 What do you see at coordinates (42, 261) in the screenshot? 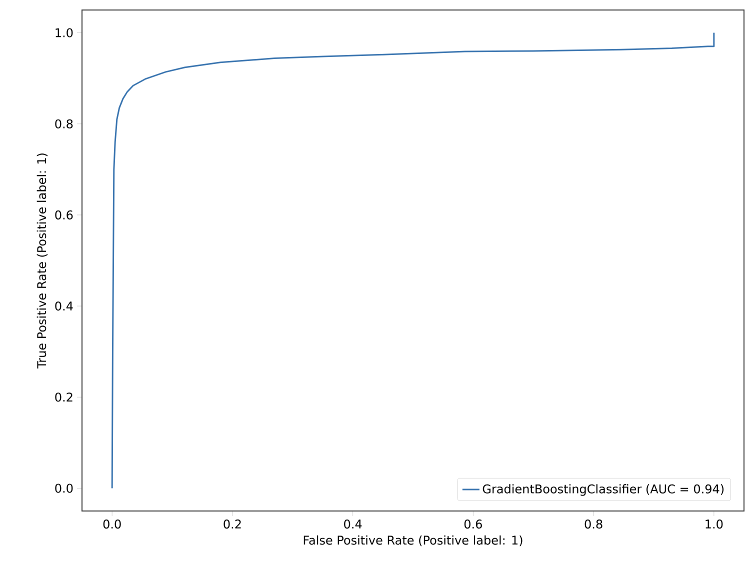
I see `y-axis-title: True Positive Rate (Positive label: 1)` at bounding box center [42, 261].